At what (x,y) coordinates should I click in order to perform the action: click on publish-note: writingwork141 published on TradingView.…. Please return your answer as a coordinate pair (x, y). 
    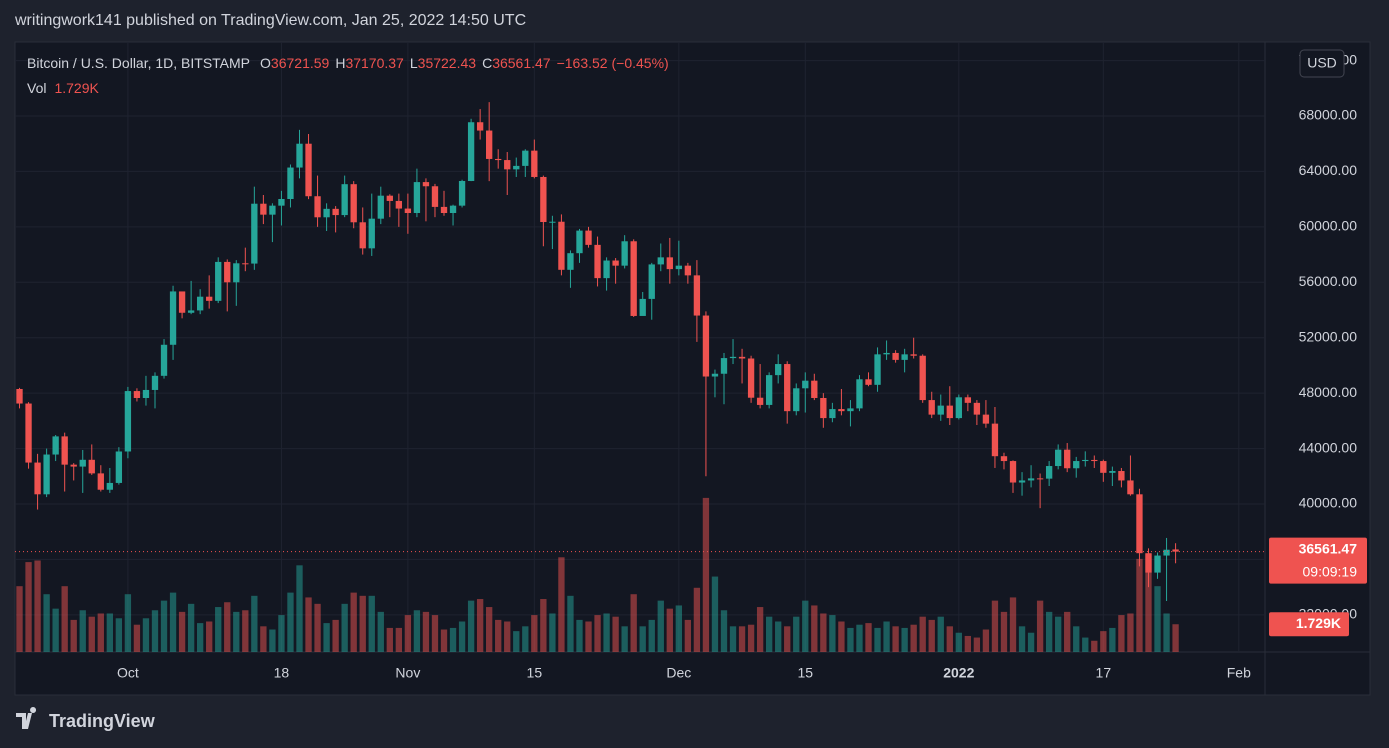
    Looking at the image, I should click on (270, 20).